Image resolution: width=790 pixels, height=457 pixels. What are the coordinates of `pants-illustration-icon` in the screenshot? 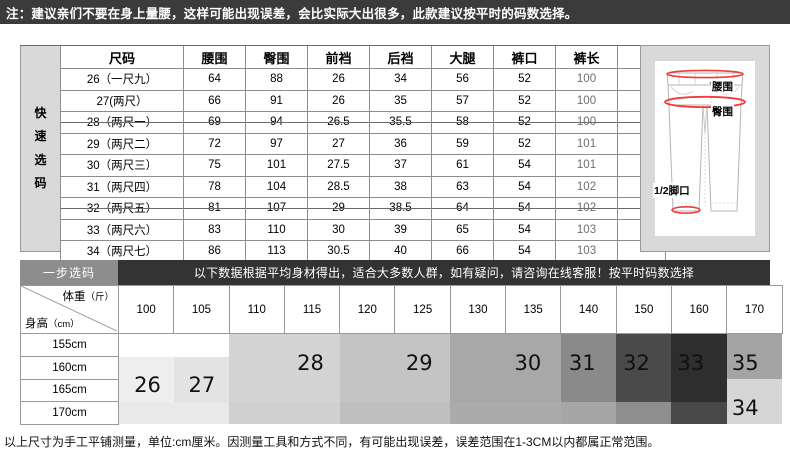 It's located at (705, 142).